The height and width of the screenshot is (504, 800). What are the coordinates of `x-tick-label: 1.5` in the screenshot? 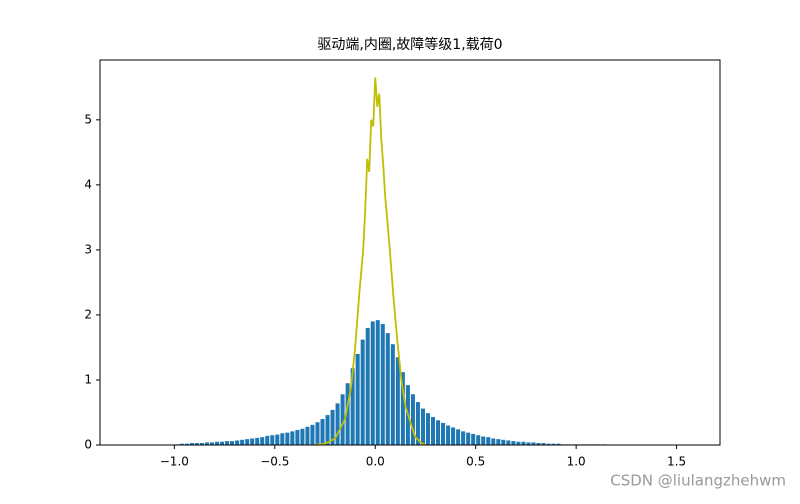 It's located at (676, 462).